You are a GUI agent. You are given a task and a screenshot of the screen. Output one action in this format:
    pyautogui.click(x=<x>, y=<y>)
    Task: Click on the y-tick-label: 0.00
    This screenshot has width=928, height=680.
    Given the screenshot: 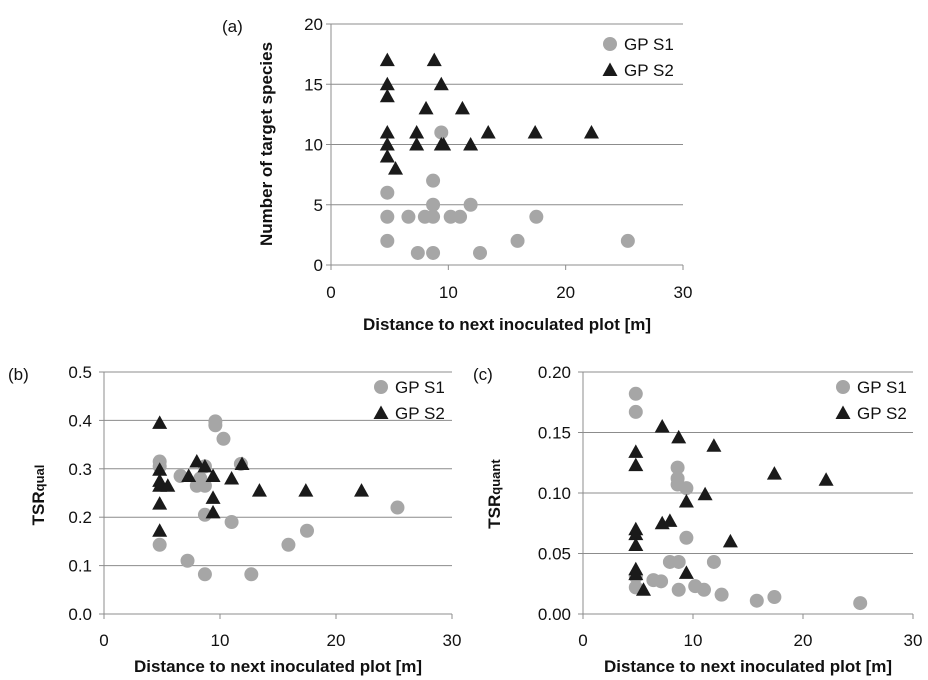 What is the action you would take?
    pyautogui.click(x=554, y=614)
    